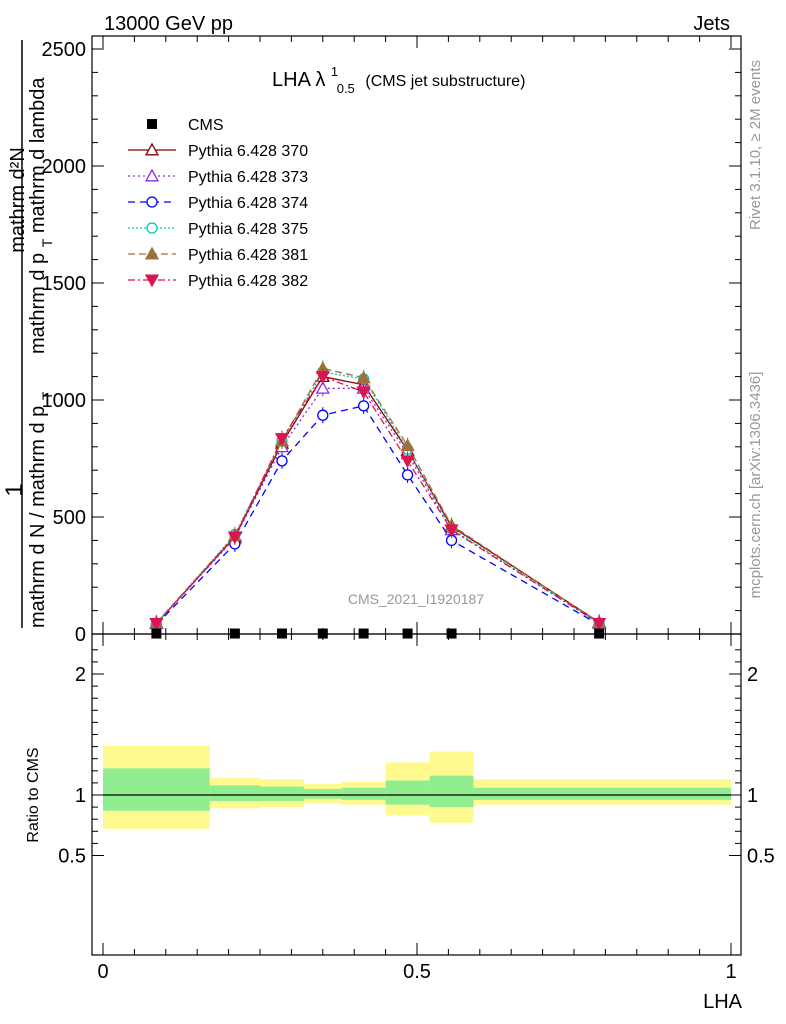  I want to click on ylabel-main-line: mathrm d N / mathrm d p T, so click(41, 509).